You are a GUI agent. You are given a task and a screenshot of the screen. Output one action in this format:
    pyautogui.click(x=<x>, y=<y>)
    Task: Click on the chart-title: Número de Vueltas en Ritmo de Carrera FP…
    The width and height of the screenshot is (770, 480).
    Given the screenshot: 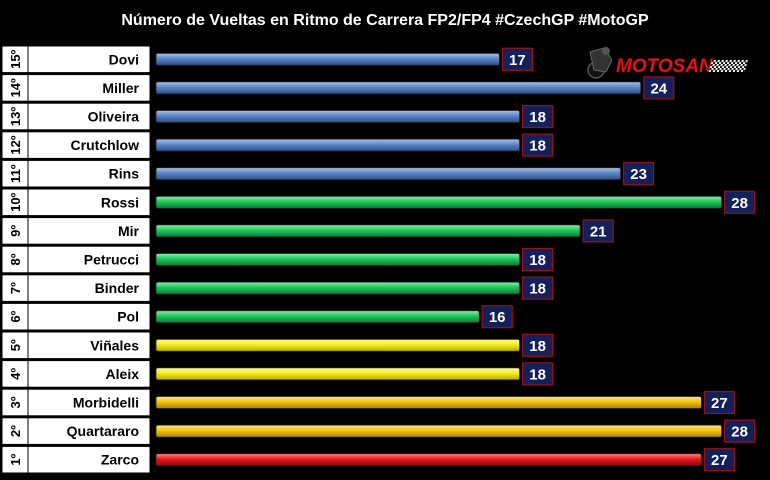 What is the action you would take?
    pyautogui.click(x=385, y=20)
    